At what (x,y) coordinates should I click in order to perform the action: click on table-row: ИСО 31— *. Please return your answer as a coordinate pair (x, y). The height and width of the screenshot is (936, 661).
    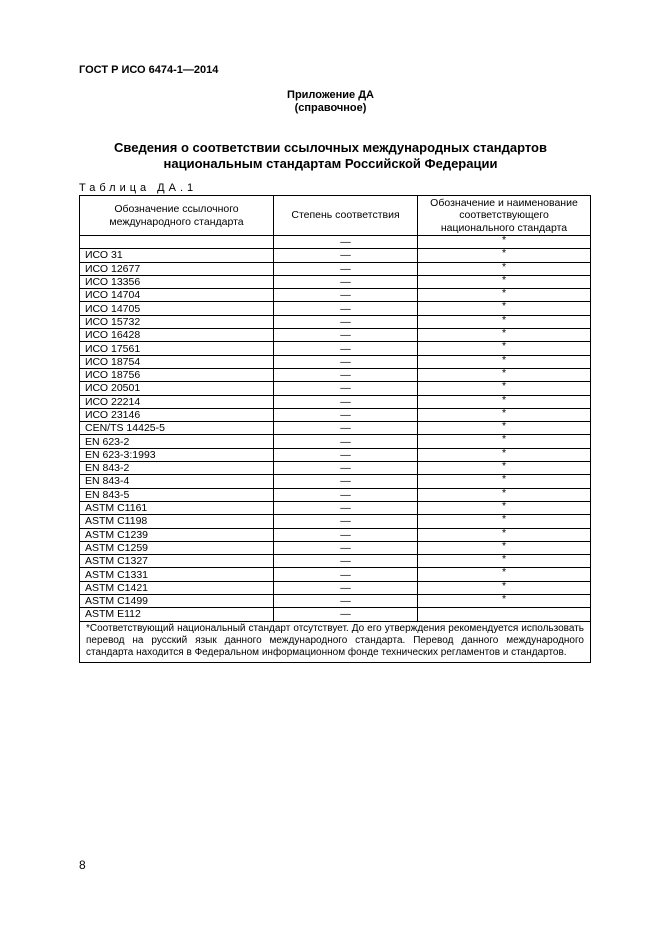
    Looking at the image, I should click on (335, 255).